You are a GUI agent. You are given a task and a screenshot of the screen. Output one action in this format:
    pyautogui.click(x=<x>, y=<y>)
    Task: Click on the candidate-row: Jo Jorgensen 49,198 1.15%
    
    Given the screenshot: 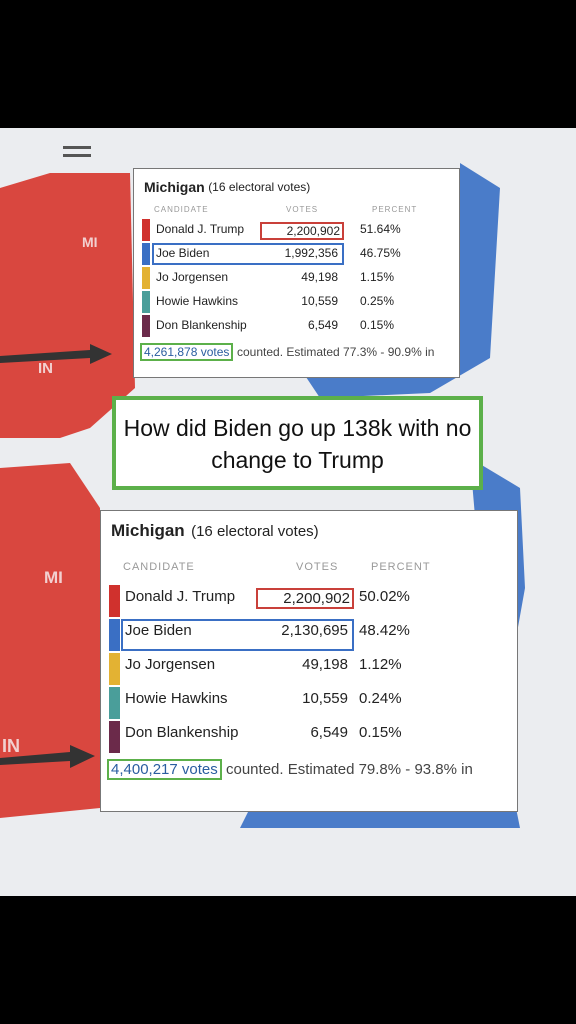 What is the action you would take?
    pyautogui.click(x=280, y=278)
    